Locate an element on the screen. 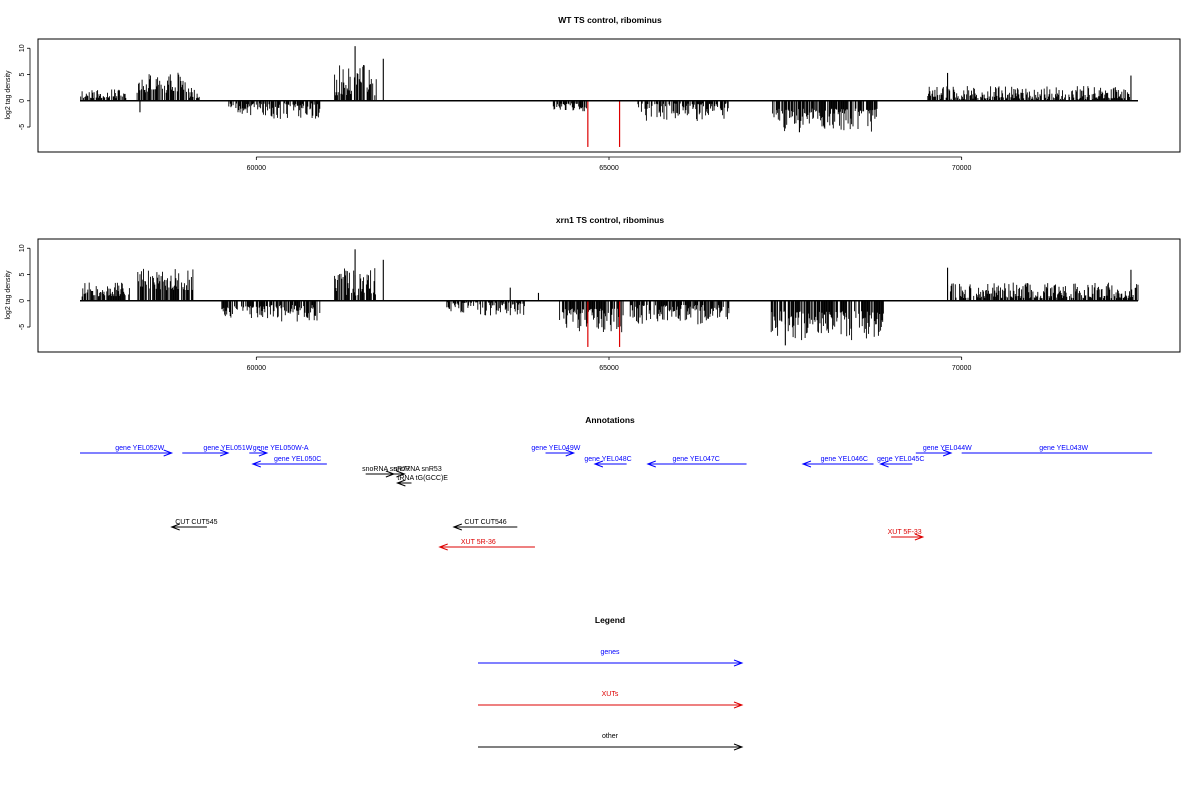 The height and width of the screenshot is (800, 1200). annotation-label: gene YEL050C is located at coordinates (297, 459).